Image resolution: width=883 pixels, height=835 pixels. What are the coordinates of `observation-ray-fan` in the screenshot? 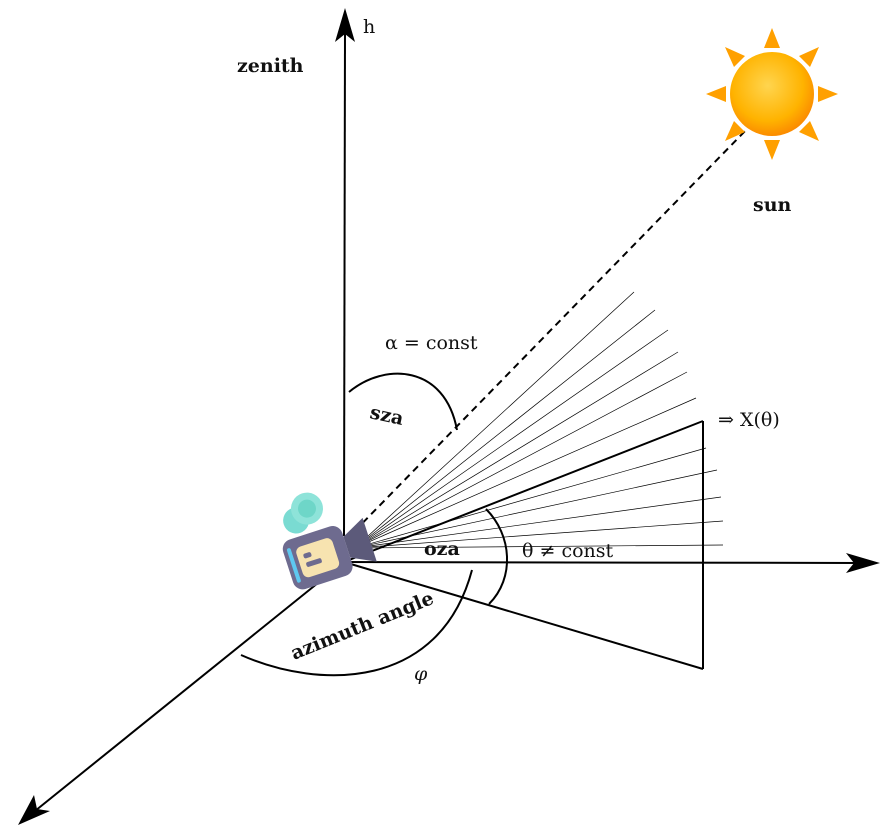 It's located at (539, 420).